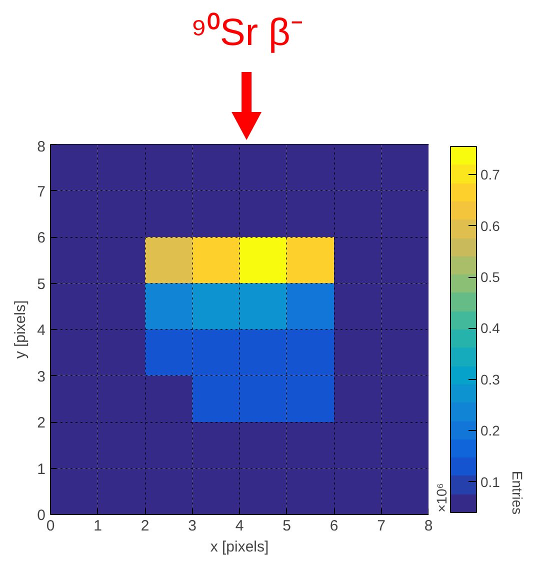 The width and height of the screenshot is (540, 588). I want to click on y-tick-label: 8, so click(41, 147).